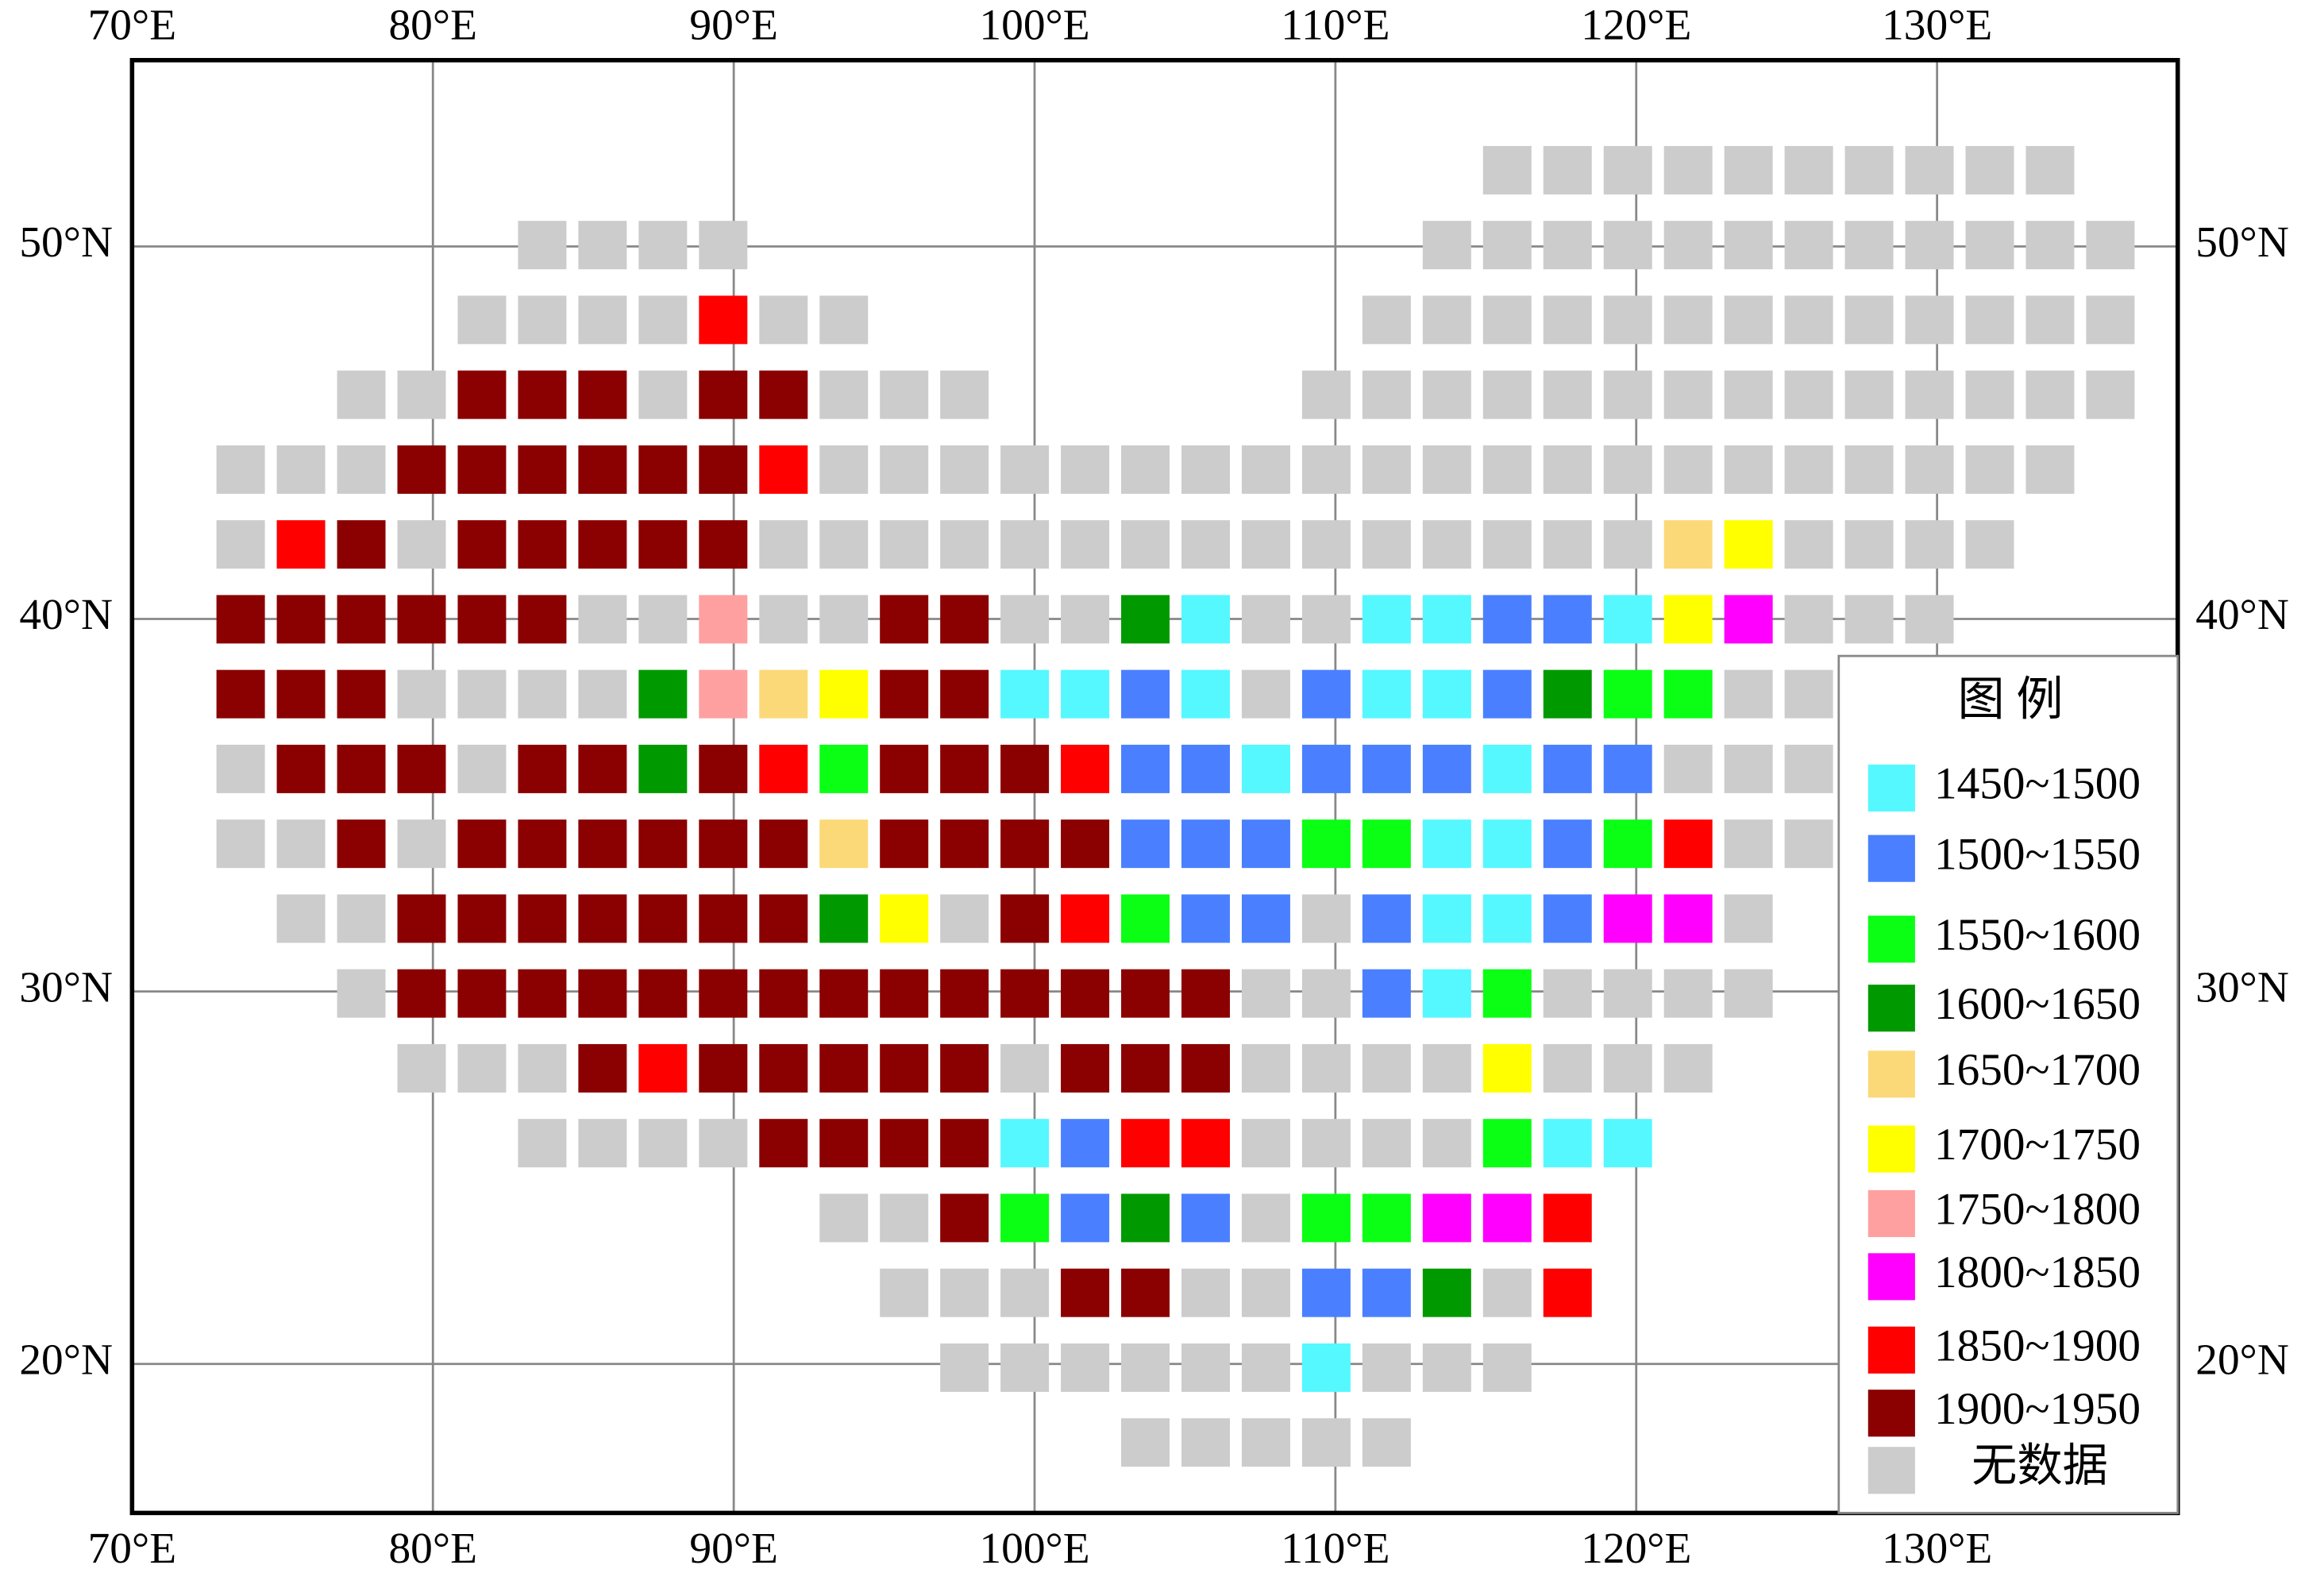 This screenshot has width=2301, height=1596. I want to click on legend-label: 1600~1650, so click(2038, 1004).